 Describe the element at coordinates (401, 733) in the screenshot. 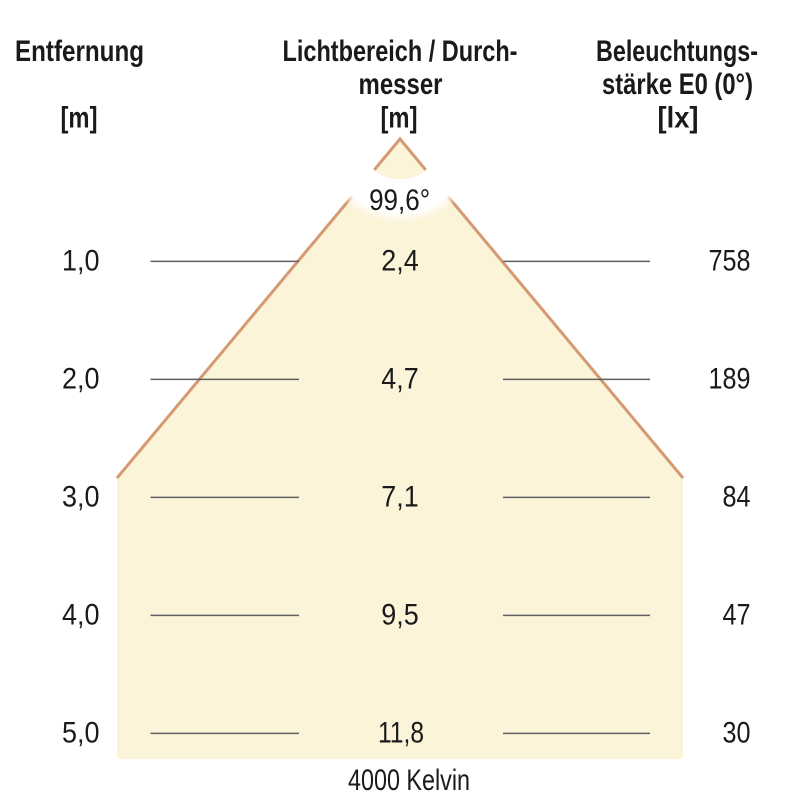

I see `svg-text: 11,8` at that location.